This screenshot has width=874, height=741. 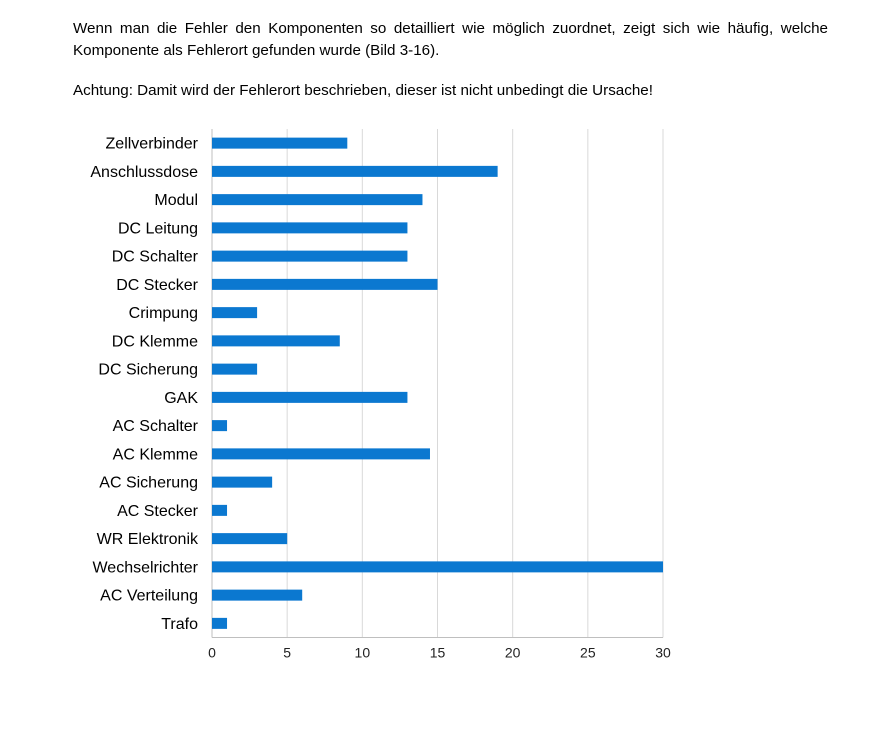 I want to click on category-label: AC Stecker, so click(x=158, y=511).